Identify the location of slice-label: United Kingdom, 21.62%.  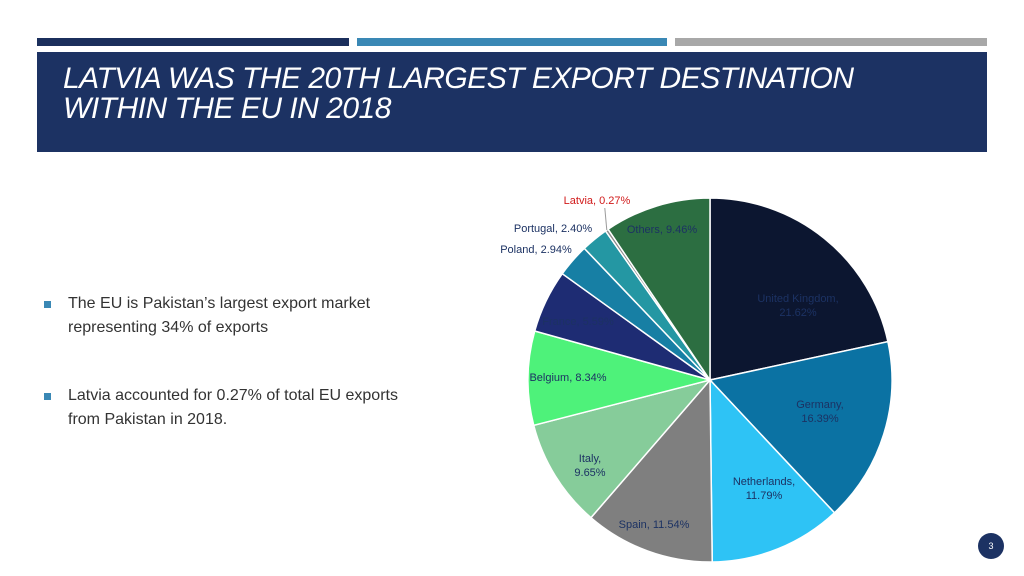
(797, 306).